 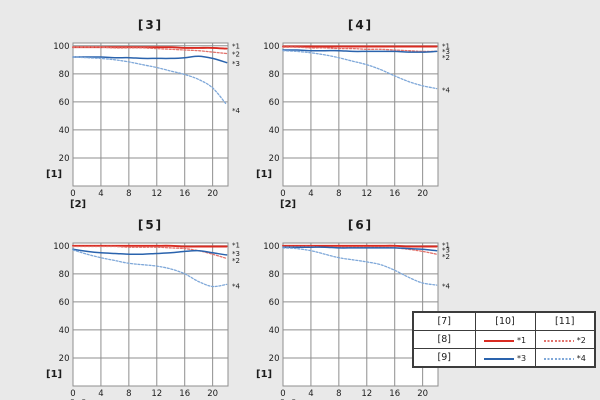 I want to click on legend-table: [7] [10] [11] [8] *1 *2 [9], so click(x=504, y=339).